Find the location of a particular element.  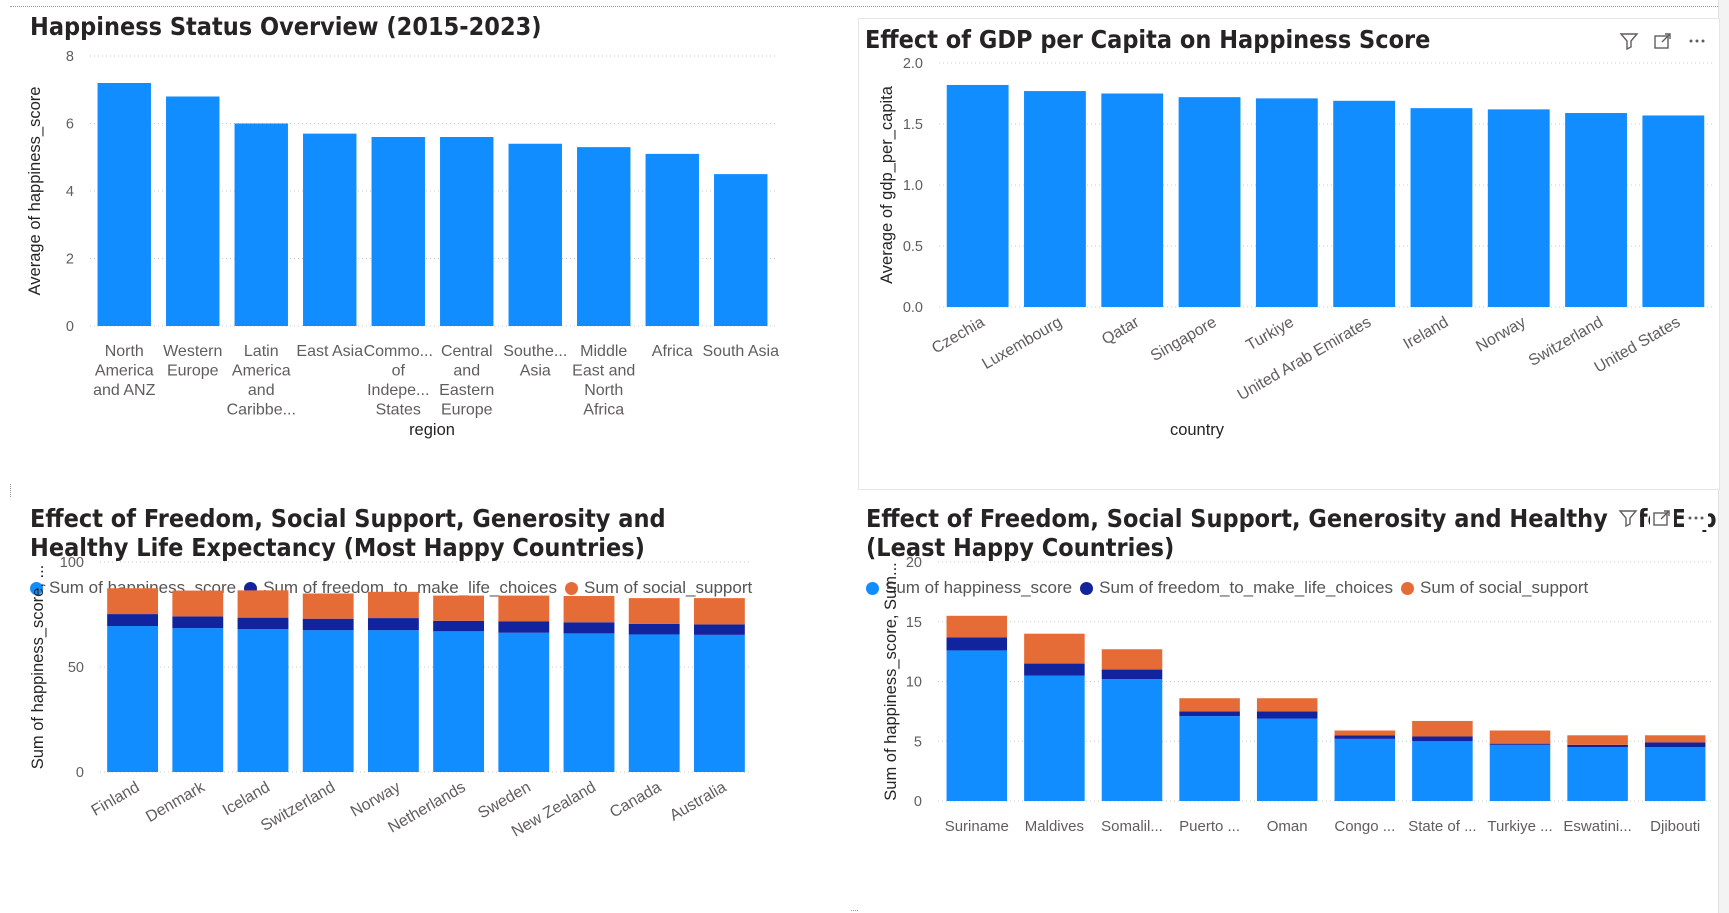

bar-segment-turkiye-social-support is located at coordinates (1520, 737).